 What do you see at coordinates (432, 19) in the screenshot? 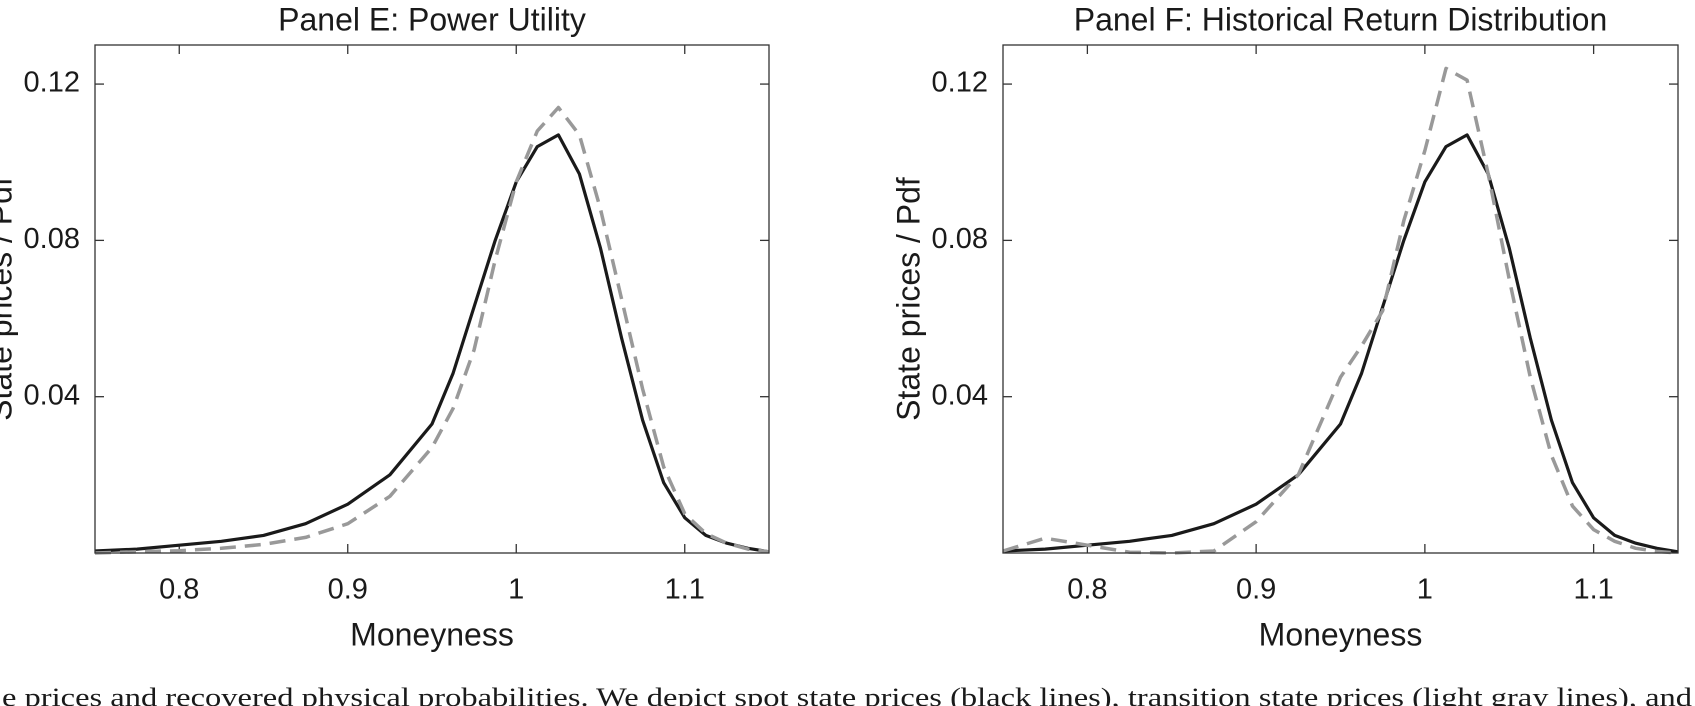
I see `chart-title: Panel E: Power Utility` at bounding box center [432, 19].